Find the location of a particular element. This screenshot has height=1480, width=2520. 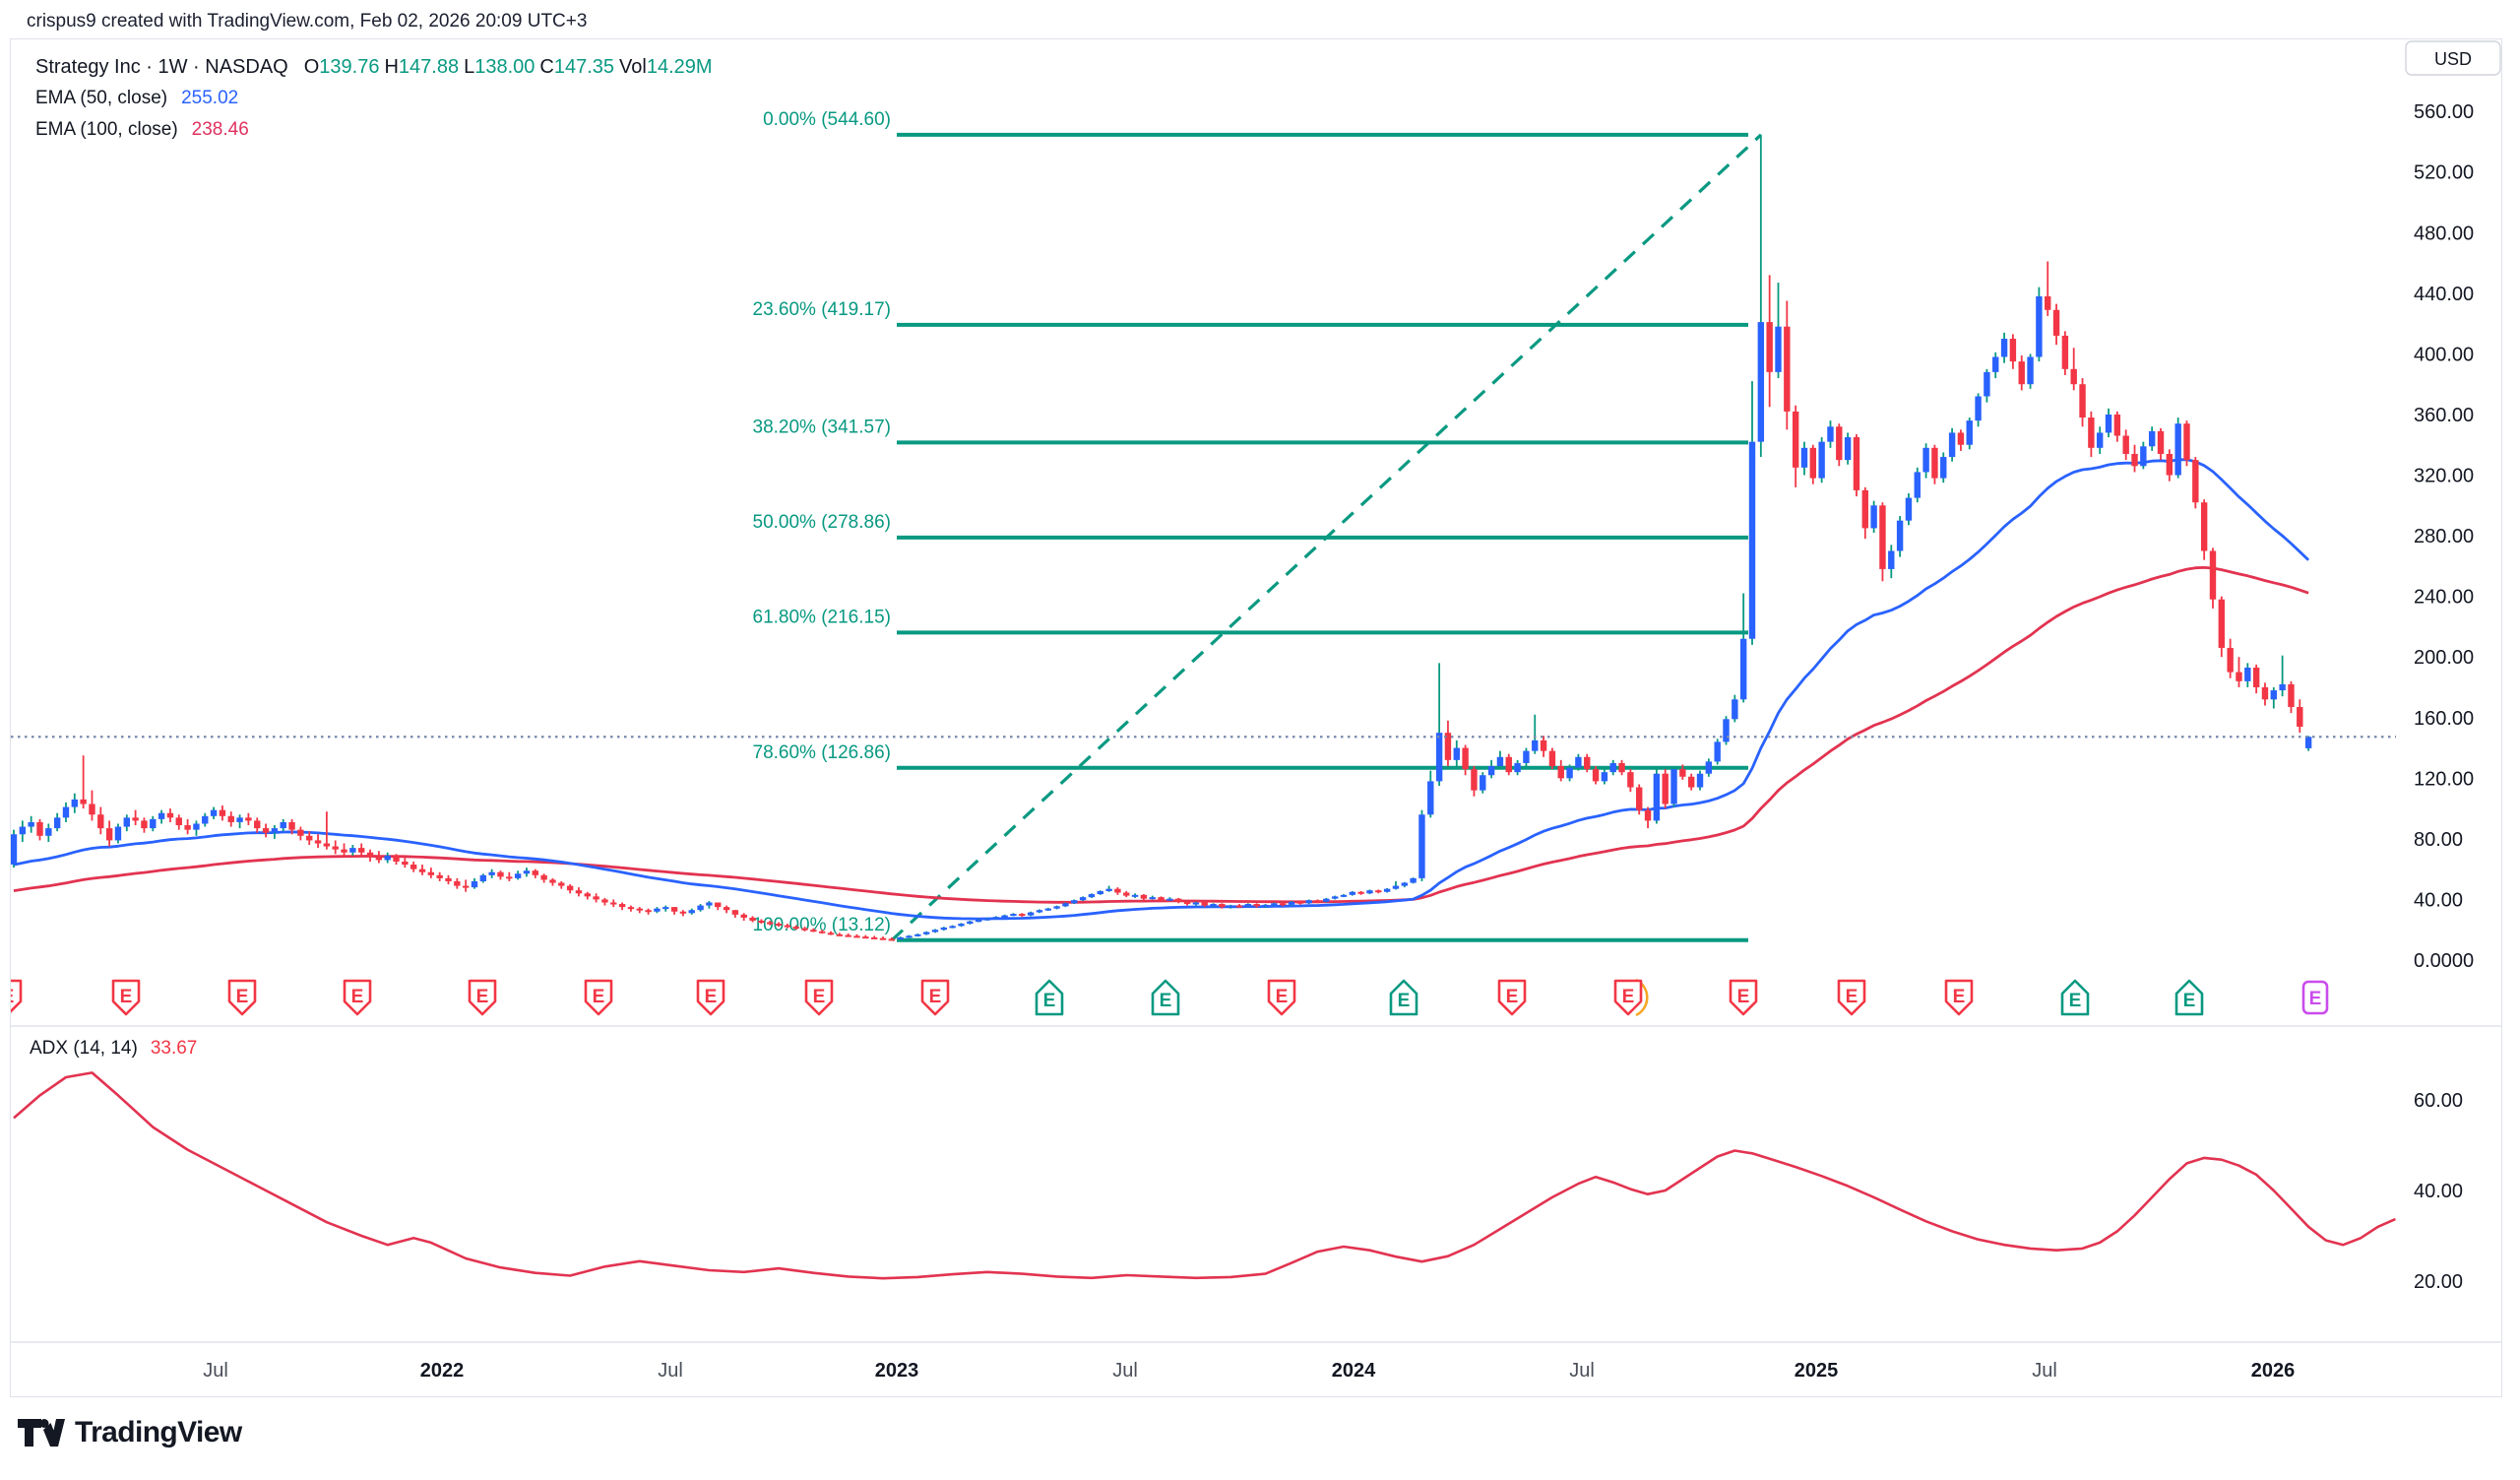

high-label: H is located at coordinates (391, 66).